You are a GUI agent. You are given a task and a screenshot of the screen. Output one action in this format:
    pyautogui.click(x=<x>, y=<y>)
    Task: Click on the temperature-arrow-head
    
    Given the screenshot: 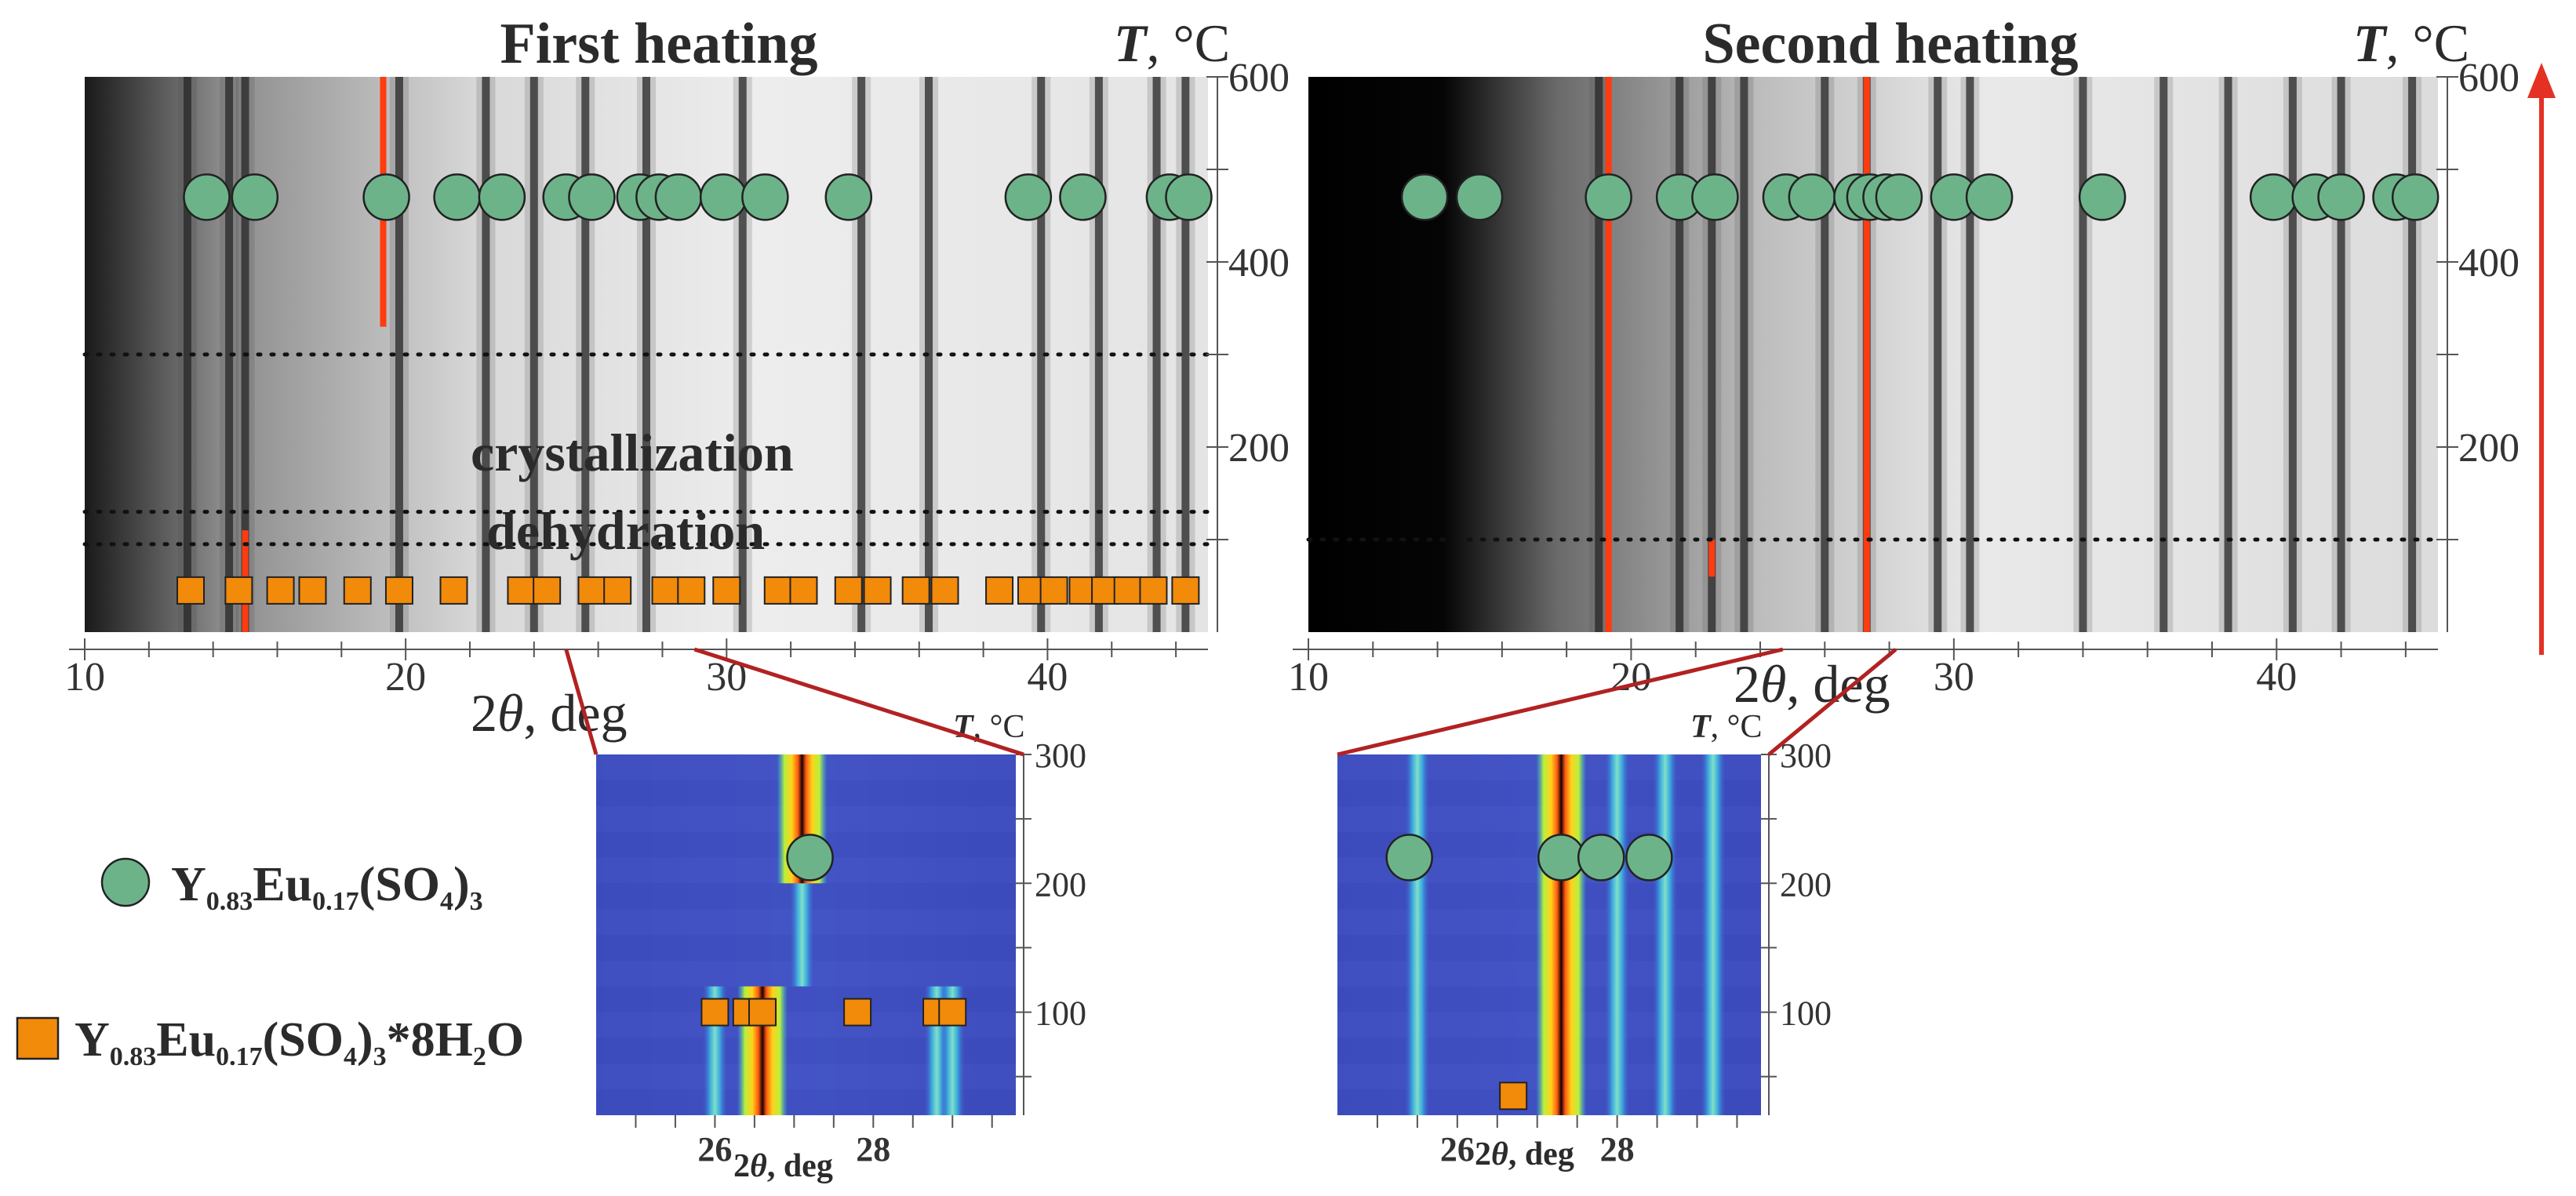 What is the action you would take?
    pyautogui.click(x=2541, y=80)
    